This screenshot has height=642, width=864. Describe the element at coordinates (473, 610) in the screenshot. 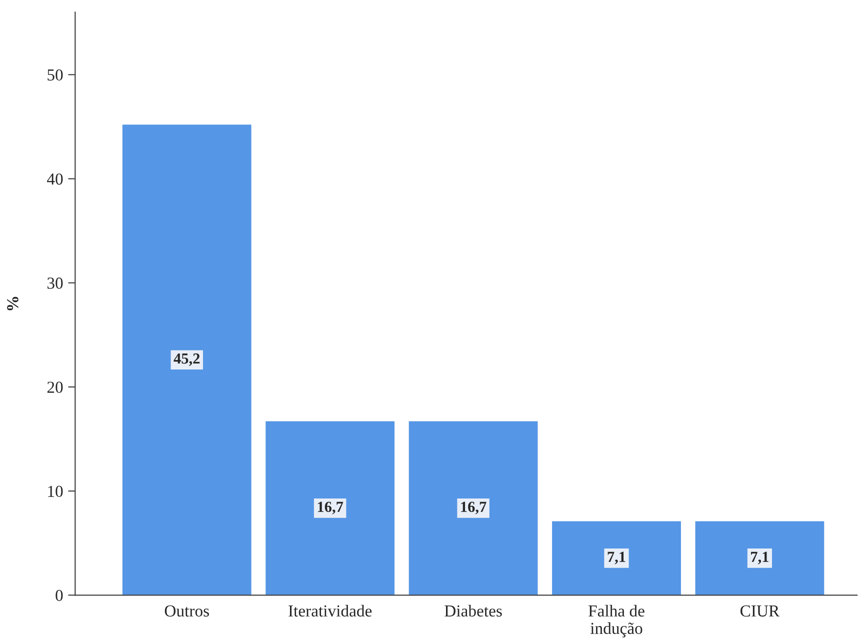

I see `x-tick-label: Diabetes` at that location.